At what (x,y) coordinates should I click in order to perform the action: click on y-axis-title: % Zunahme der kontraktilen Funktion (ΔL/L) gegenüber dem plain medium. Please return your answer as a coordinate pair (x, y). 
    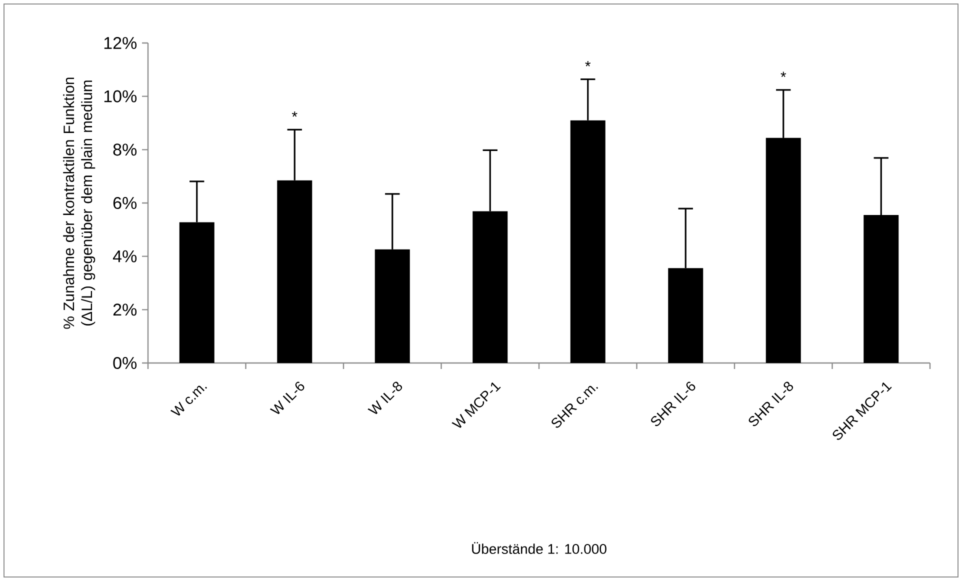
    Looking at the image, I should click on (79, 203).